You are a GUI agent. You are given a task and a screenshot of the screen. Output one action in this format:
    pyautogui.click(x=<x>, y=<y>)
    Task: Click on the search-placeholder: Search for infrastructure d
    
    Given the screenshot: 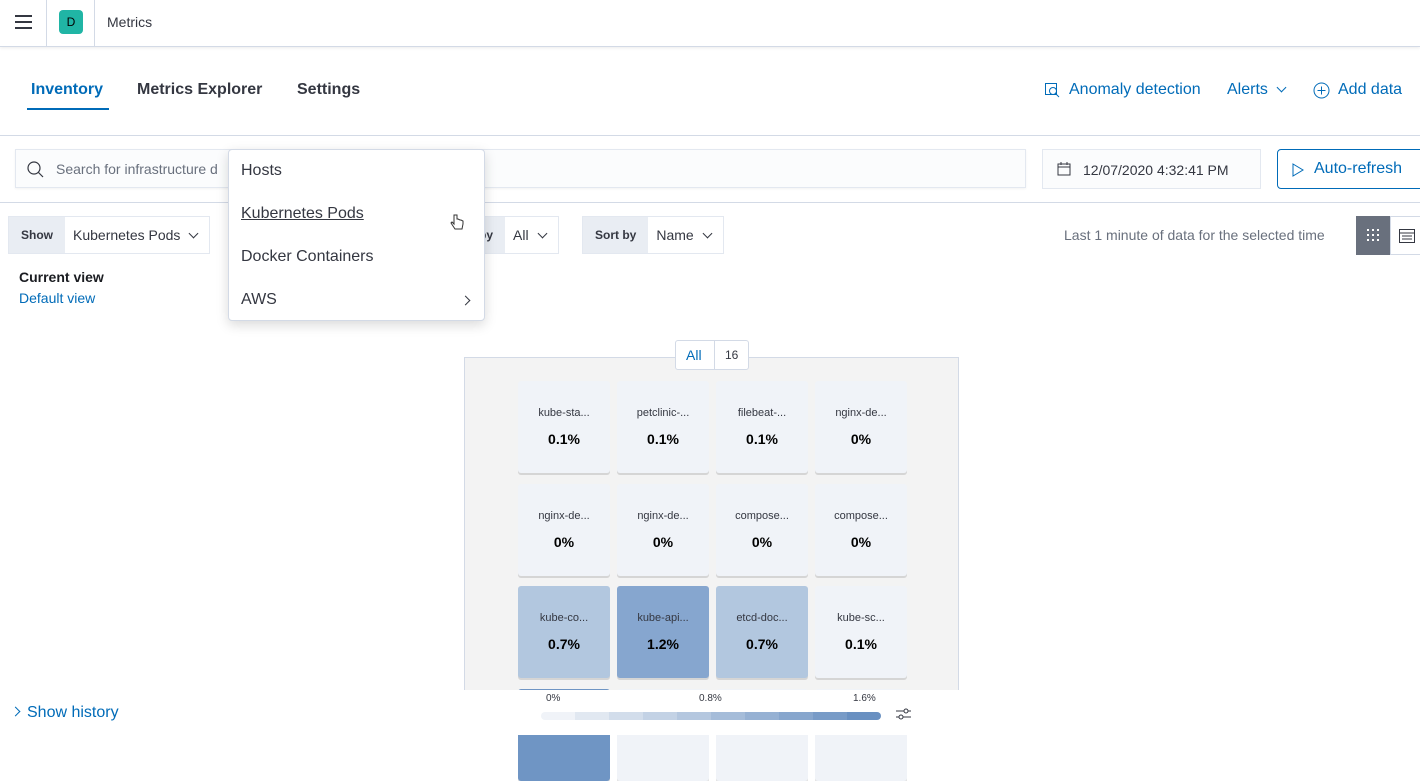 What is the action you would take?
    pyautogui.click(x=137, y=169)
    